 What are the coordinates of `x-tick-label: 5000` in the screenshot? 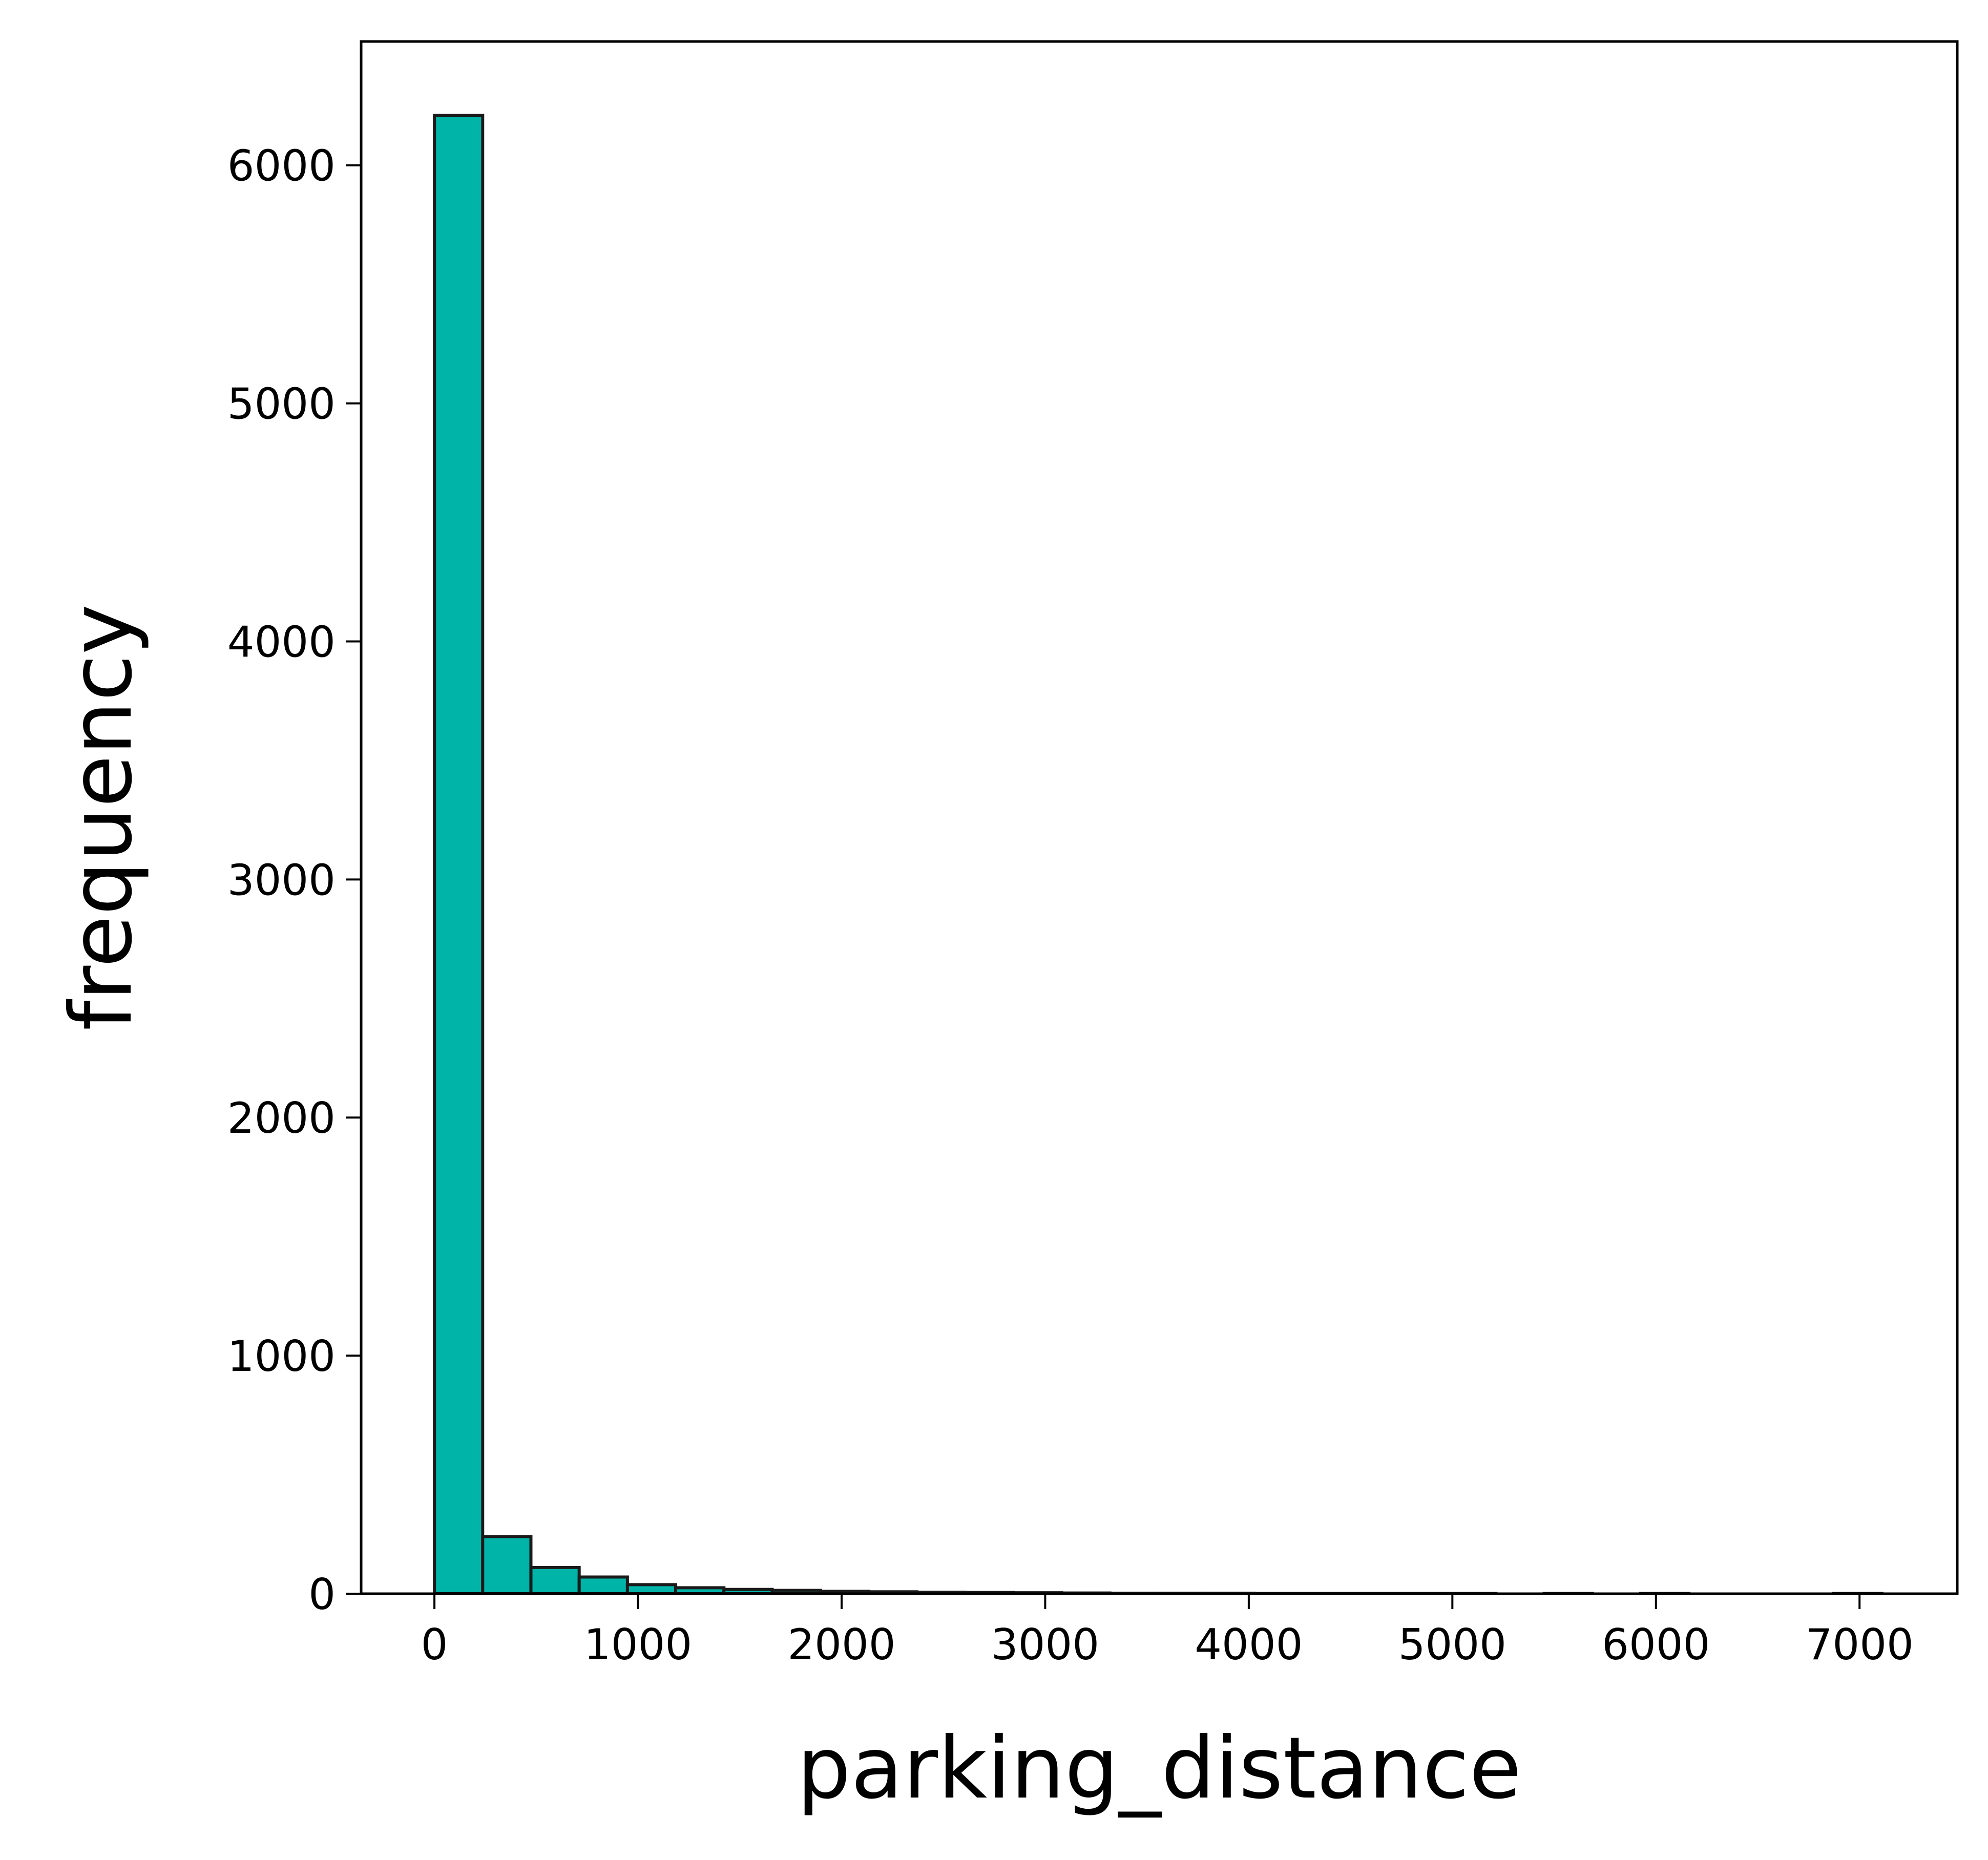 It's located at (1452, 1644).